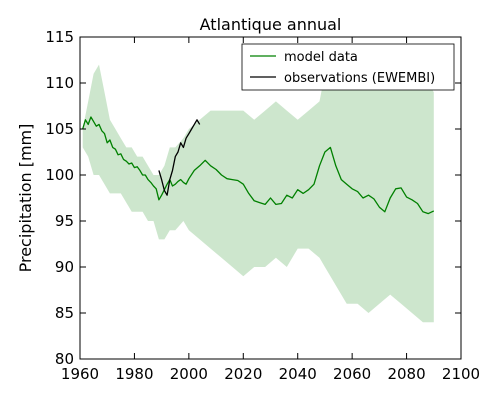 The height and width of the screenshot is (400, 500). What do you see at coordinates (321, 57) in the screenshot?
I see `legend-label-model-data: model data` at bounding box center [321, 57].